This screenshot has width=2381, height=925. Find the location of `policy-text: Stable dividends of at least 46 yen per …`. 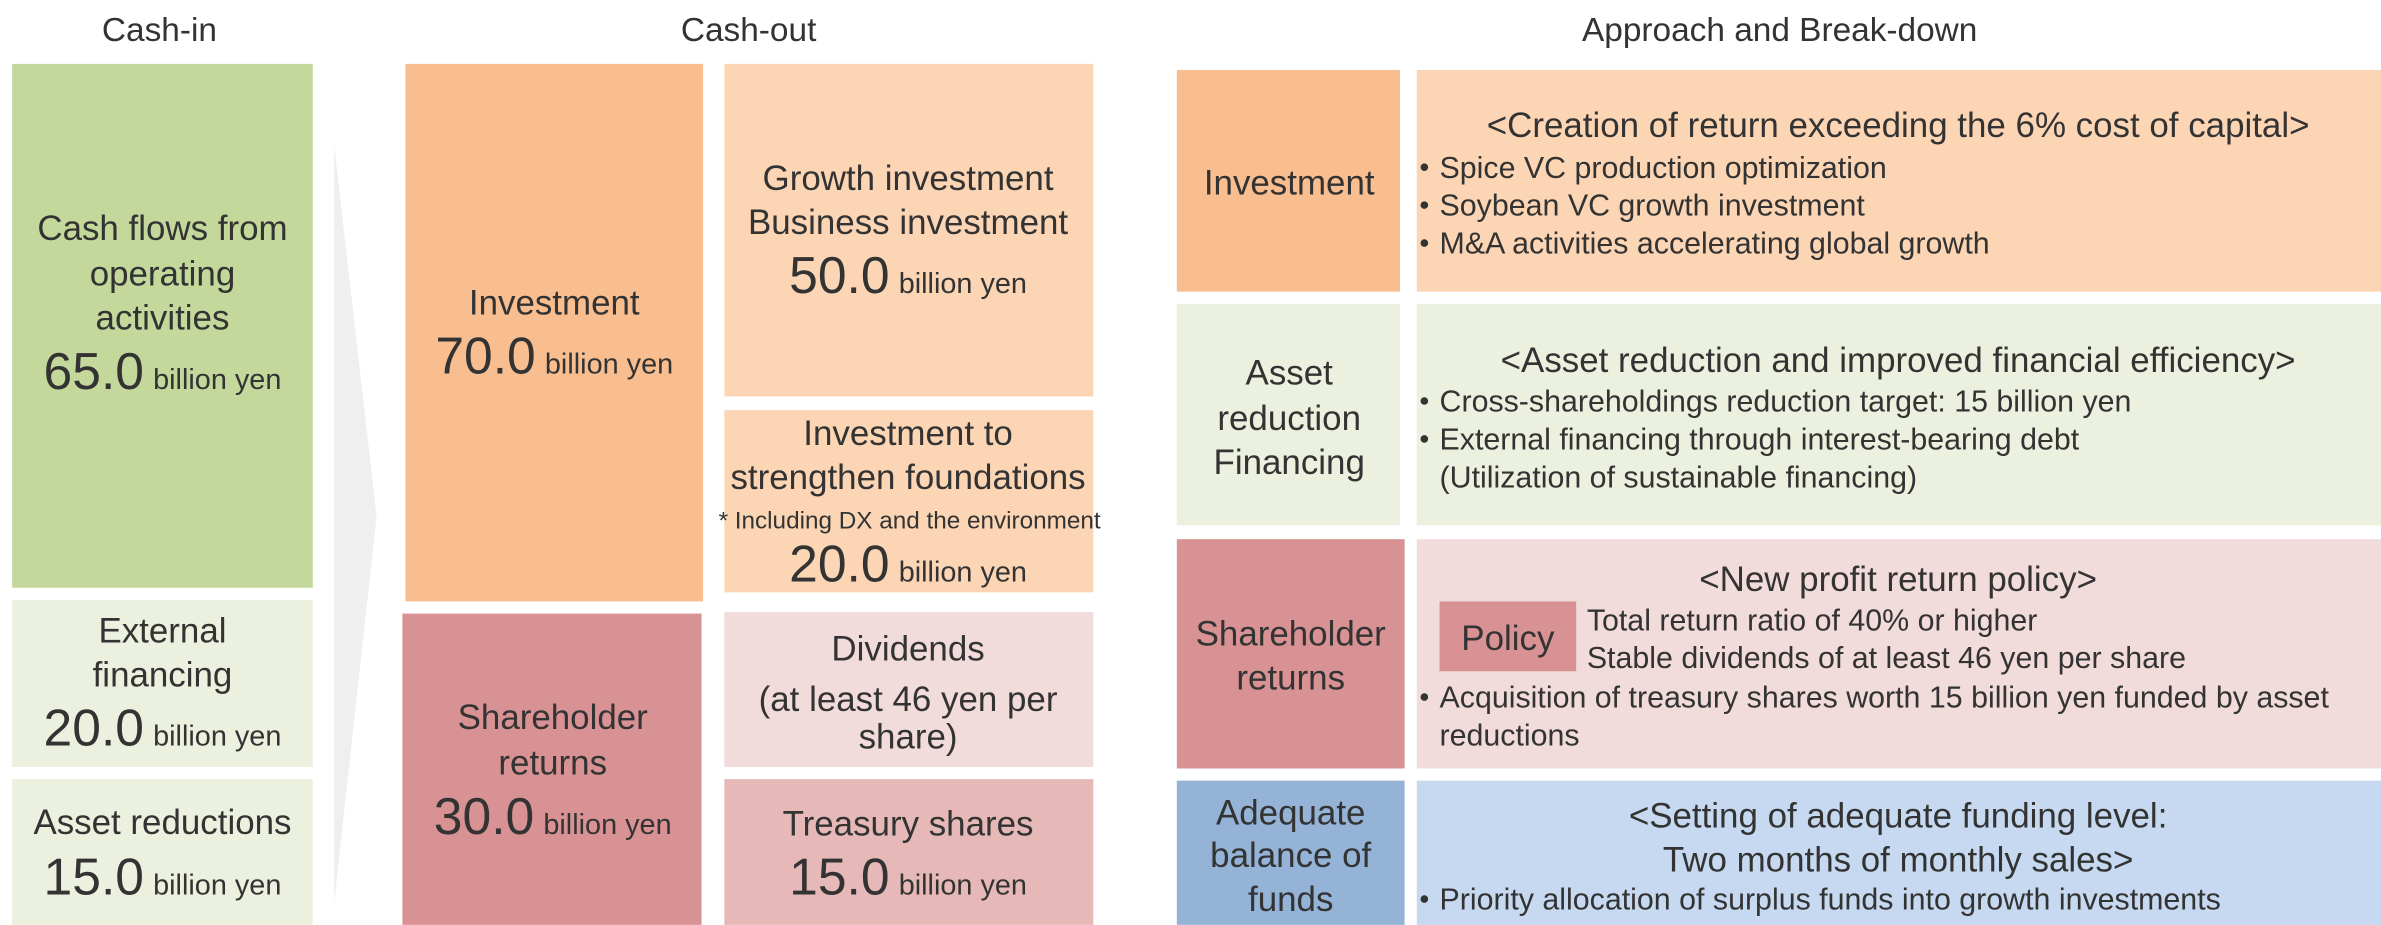

policy-text: Stable dividends of at least 46 yen per … is located at coordinates (1886, 658).